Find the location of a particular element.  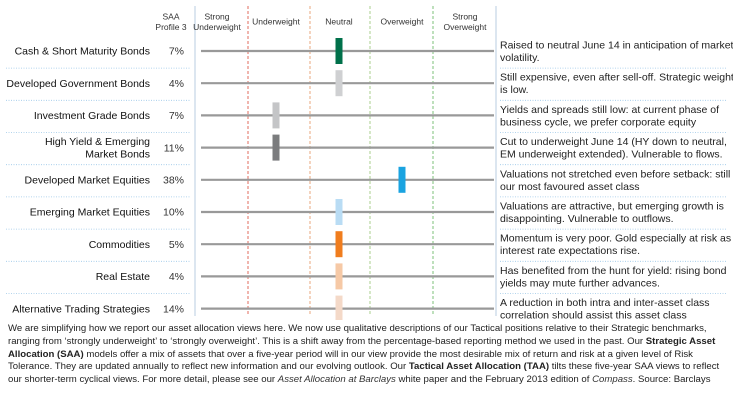

row-7-position-marker is located at coordinates (339, 276).